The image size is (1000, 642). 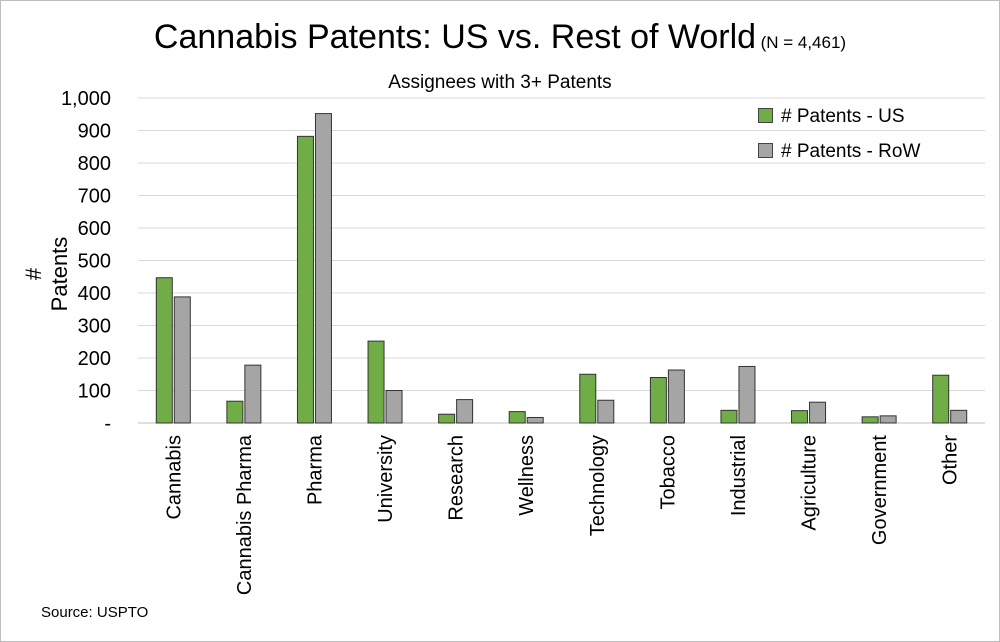 I want to click on y-tick-label: 300, so click(x=94, y=327).